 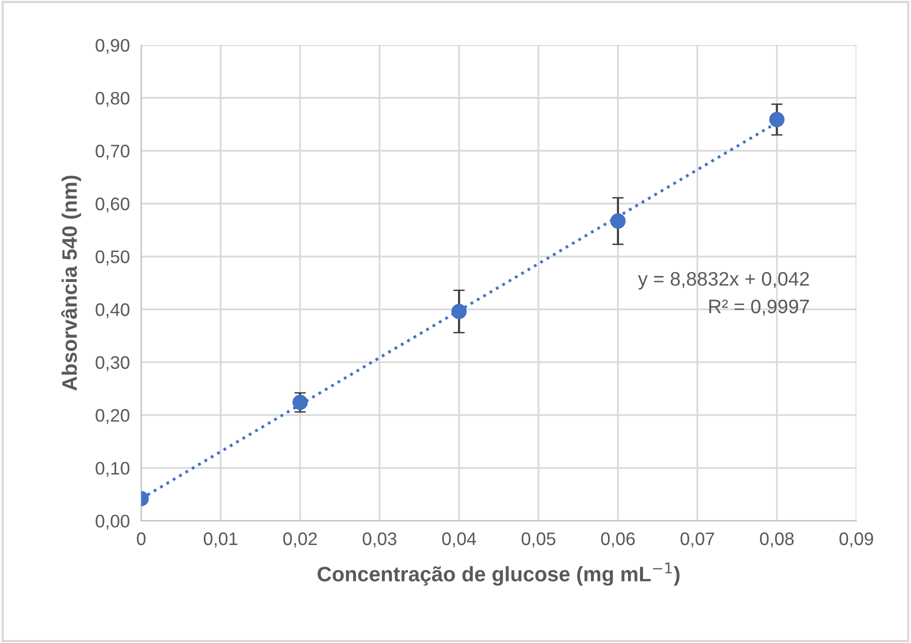 What do you see at coordinates (459, 540) in the screenshot?
I see `x-tick-label: 0,04` at bounding box center [459, 540].